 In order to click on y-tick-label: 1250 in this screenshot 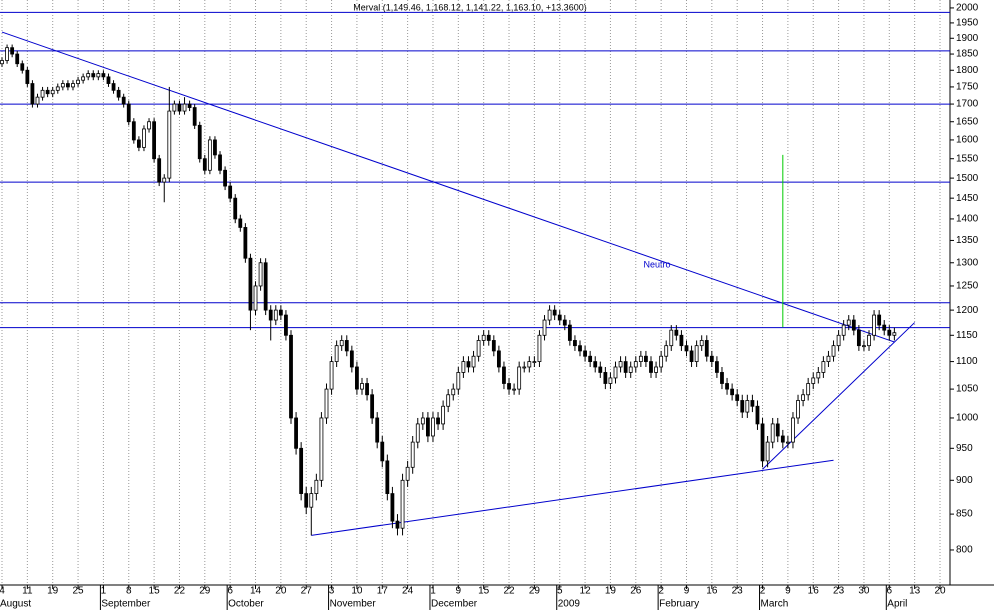, I will do `click(967, 286)`.